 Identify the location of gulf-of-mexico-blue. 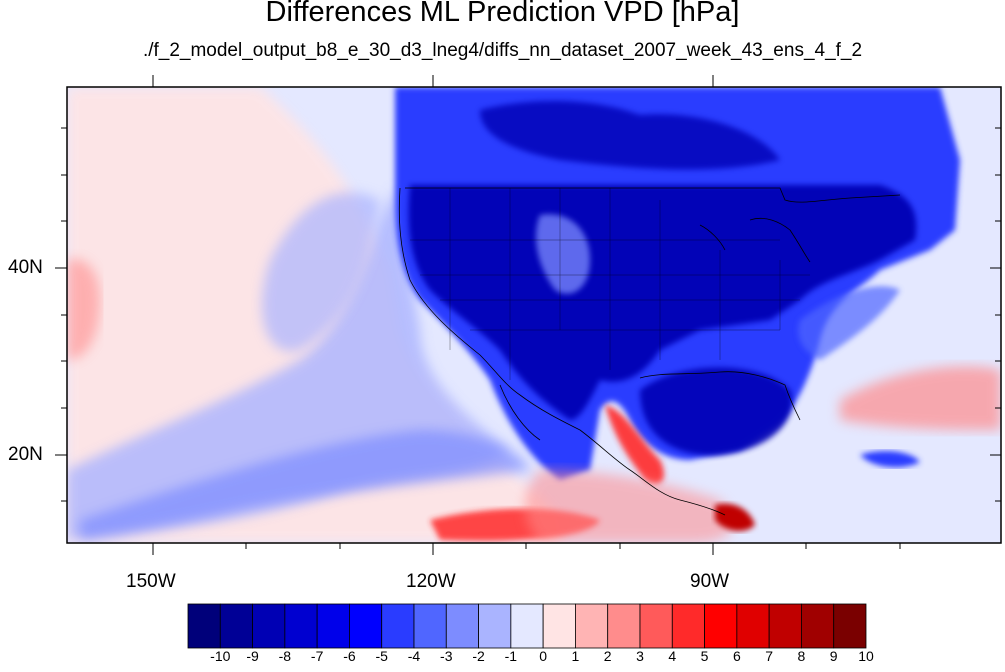
(716, 411).